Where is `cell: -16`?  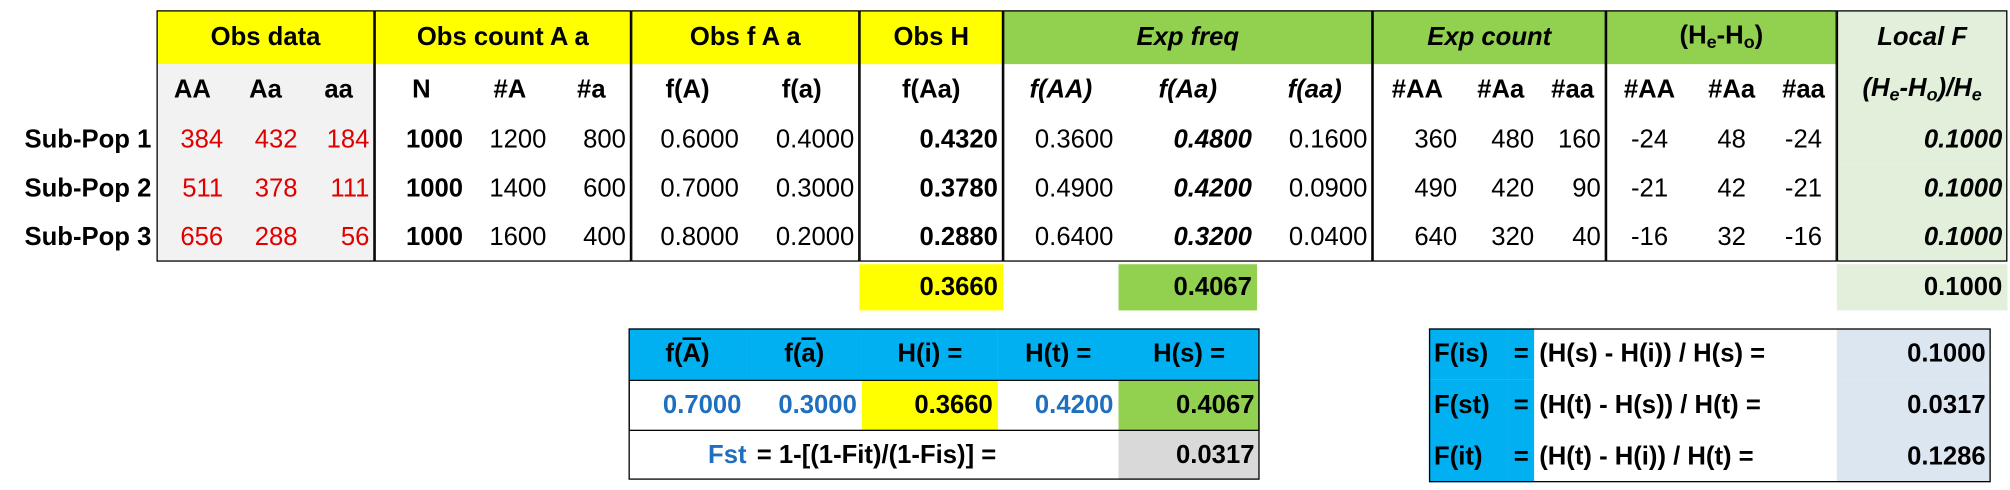
cell: -16 is located at coordinates (1803, 236).